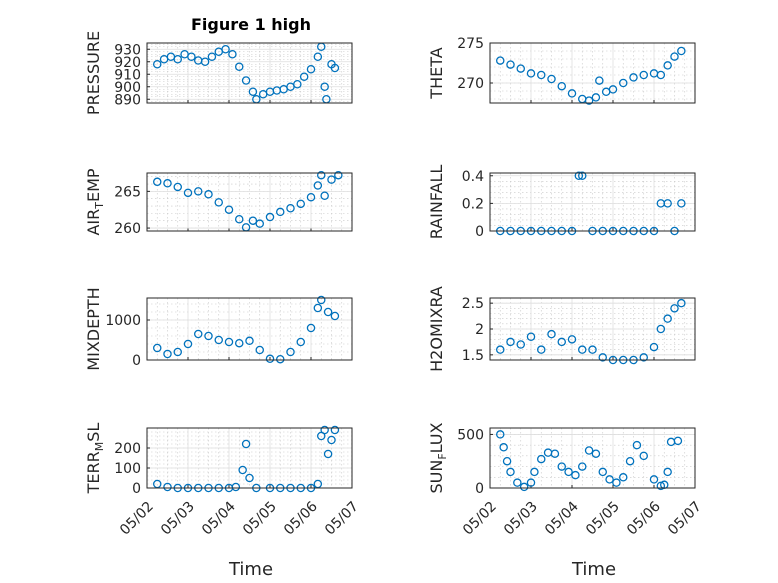 This screenshot has width=778, height=583. I want to click on y-tick-label: 275, so click(470, 44).